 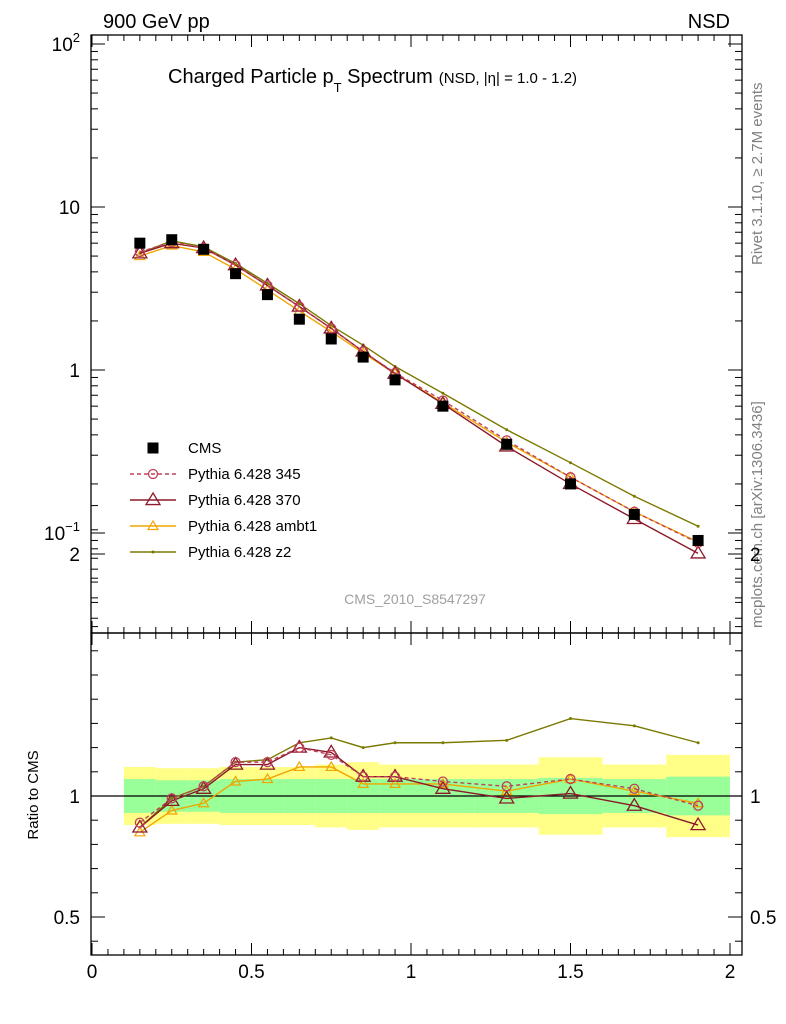 I want to click on rivet-label: Rivet 3.1.10, ≥ 2.7M events, so click(x=757, y=174).